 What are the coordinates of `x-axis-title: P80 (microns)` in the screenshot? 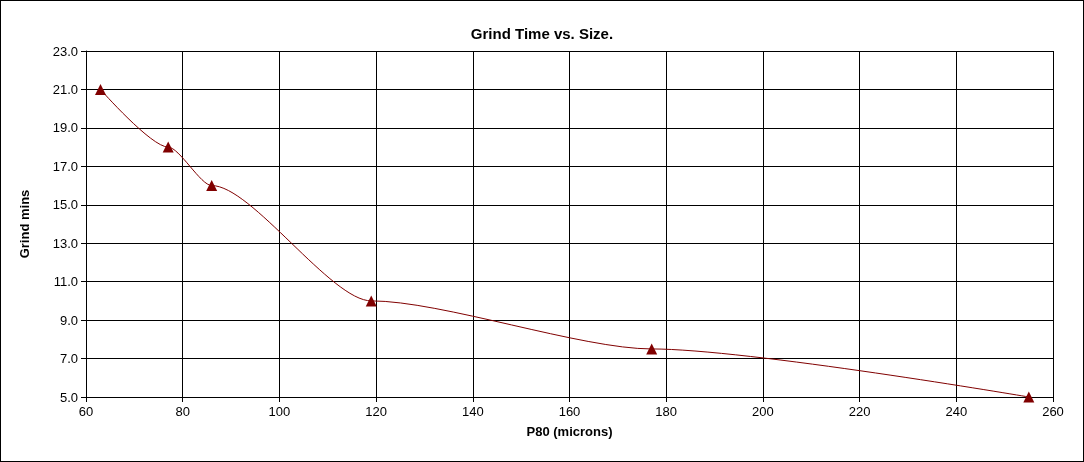 It's located at (569, 431).